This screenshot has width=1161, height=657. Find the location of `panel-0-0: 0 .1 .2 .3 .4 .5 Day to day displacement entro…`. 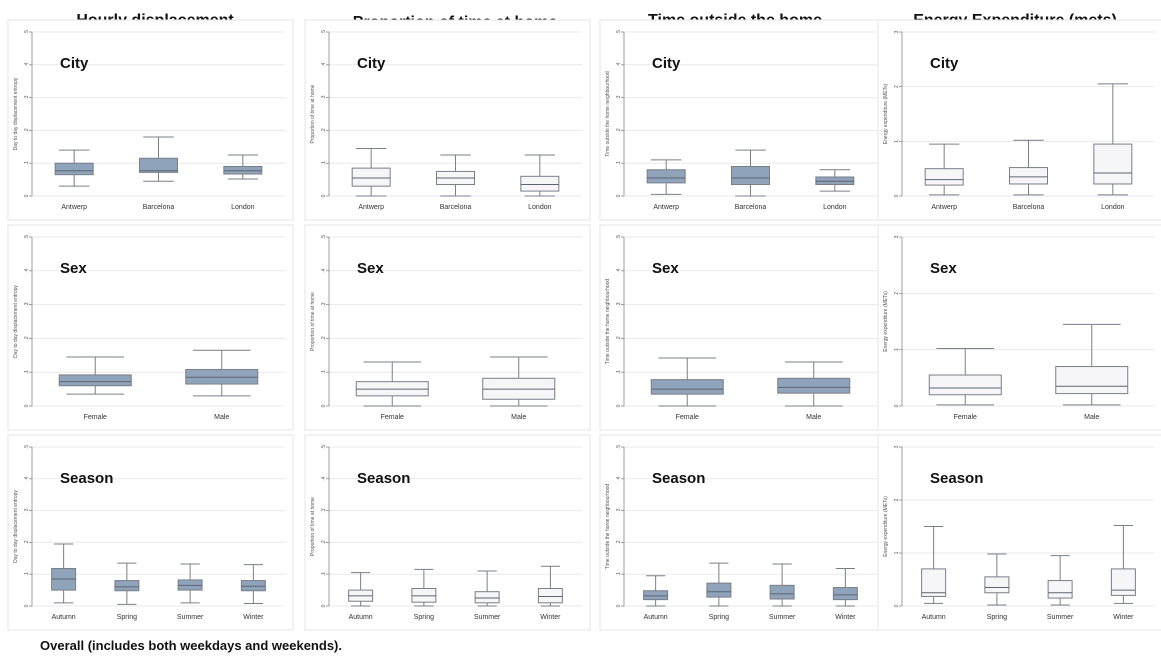

panel-0-0: 0 .1 .2 .3 .4 .5 Day to day displacement entro… is located at coordinates (150, 120).